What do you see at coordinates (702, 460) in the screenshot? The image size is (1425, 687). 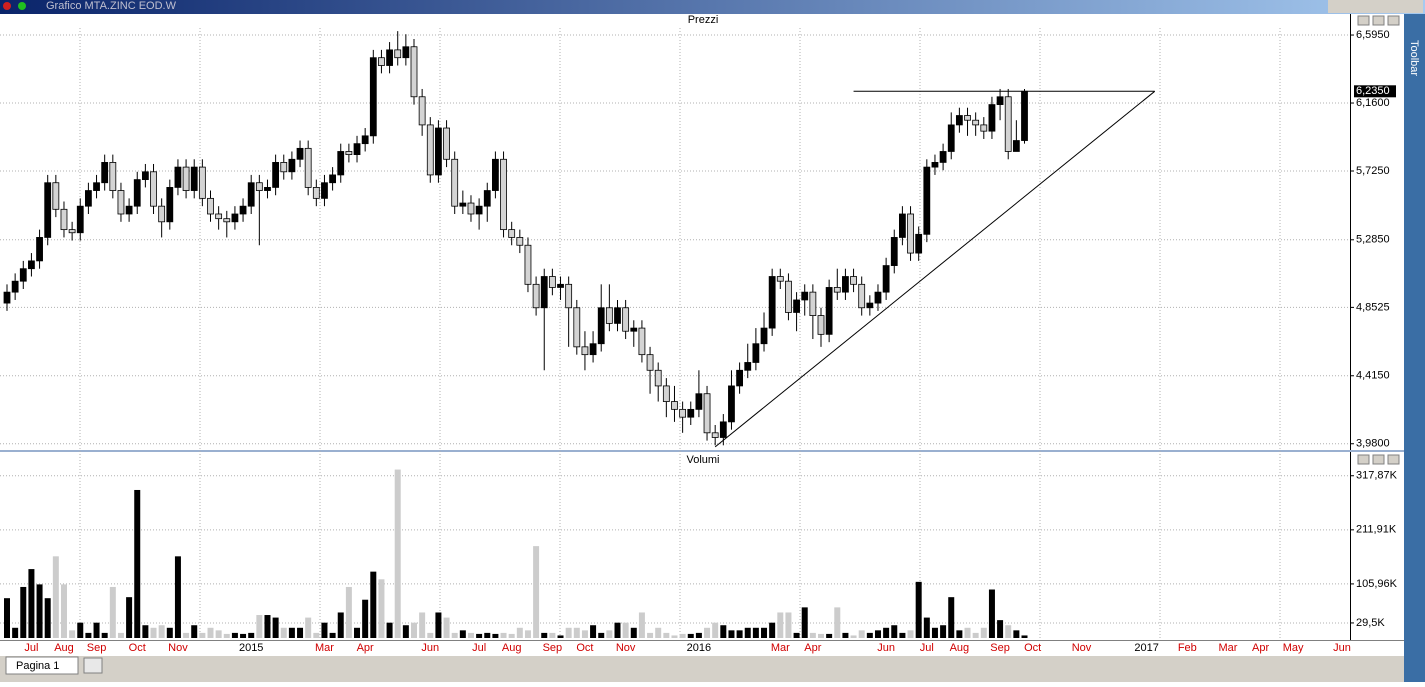 I see `panel-title: Volumi` at bounding box center [702, 460].